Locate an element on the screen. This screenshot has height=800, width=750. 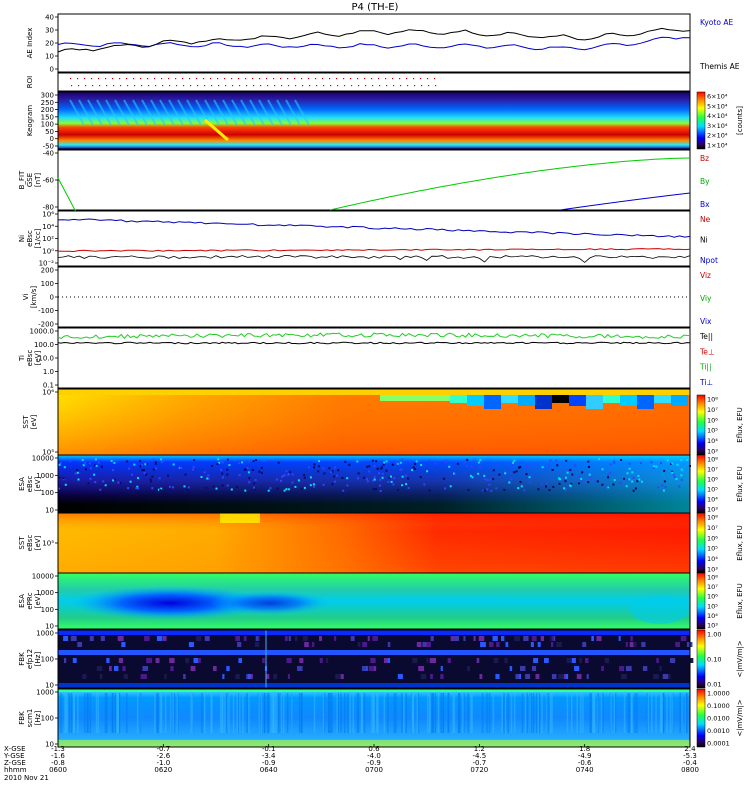
y-axis-label: [eV] is located at coordinates (34, 421).